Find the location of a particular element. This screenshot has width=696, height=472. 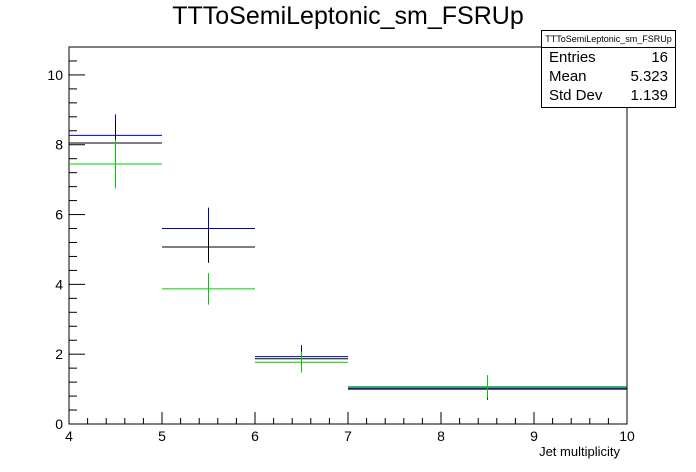

stats-label: Mean is located at coordinates (568, 76).